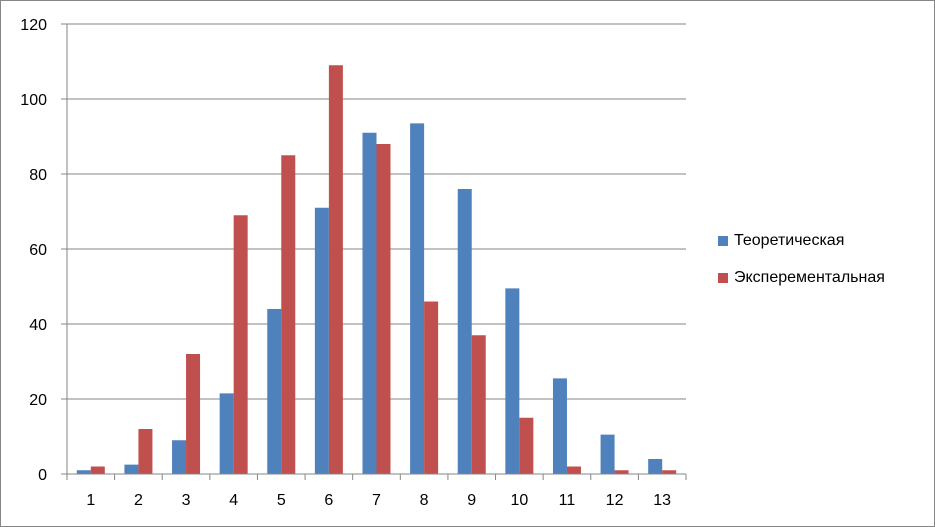 The width and height of the screenshot is (935, 527). What do you see at coordinates (723, 278) in the screenshot?
I see `legend-swatch-experimental` at bounding box center [723, 278].